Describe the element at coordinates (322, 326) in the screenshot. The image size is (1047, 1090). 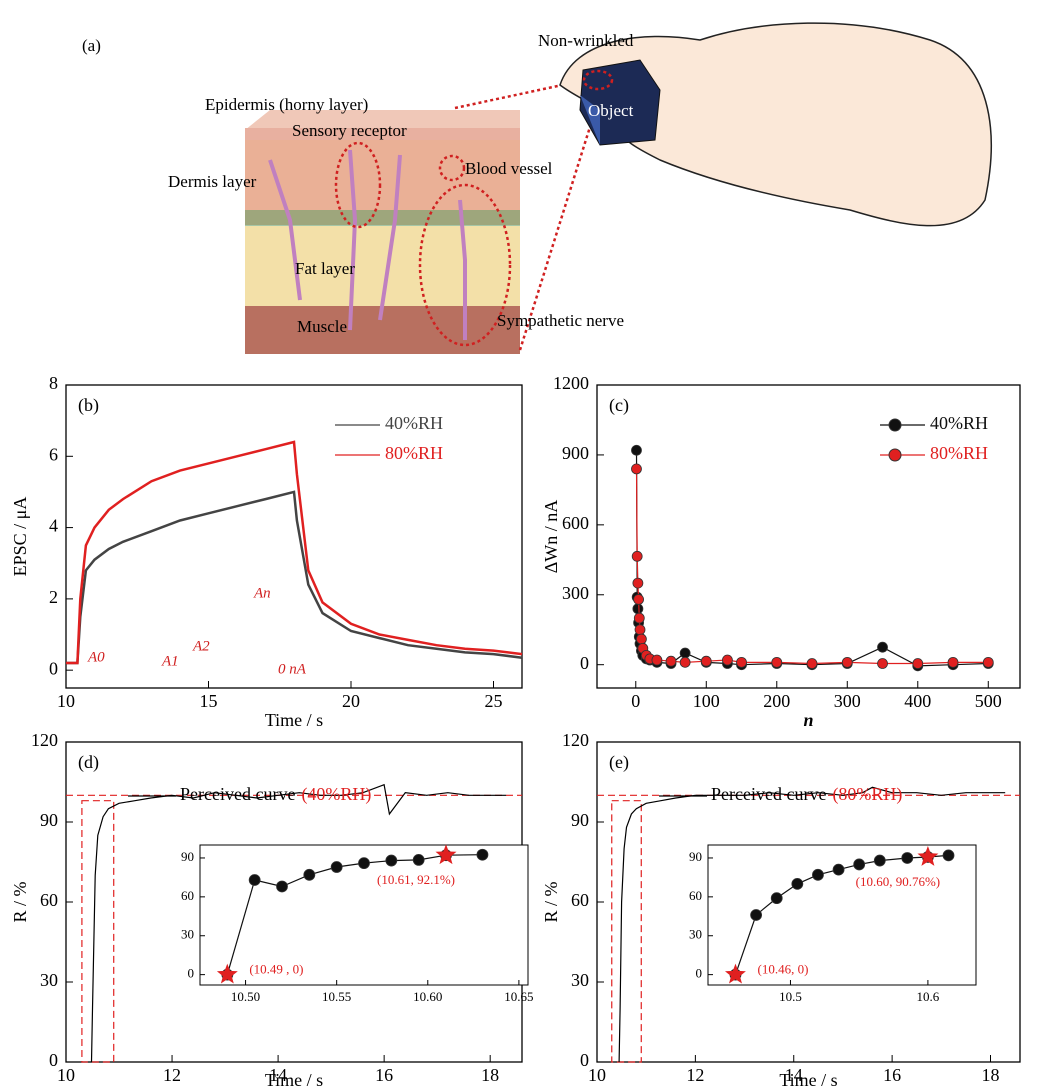
I see `illustration-label: Muscle` at that location.